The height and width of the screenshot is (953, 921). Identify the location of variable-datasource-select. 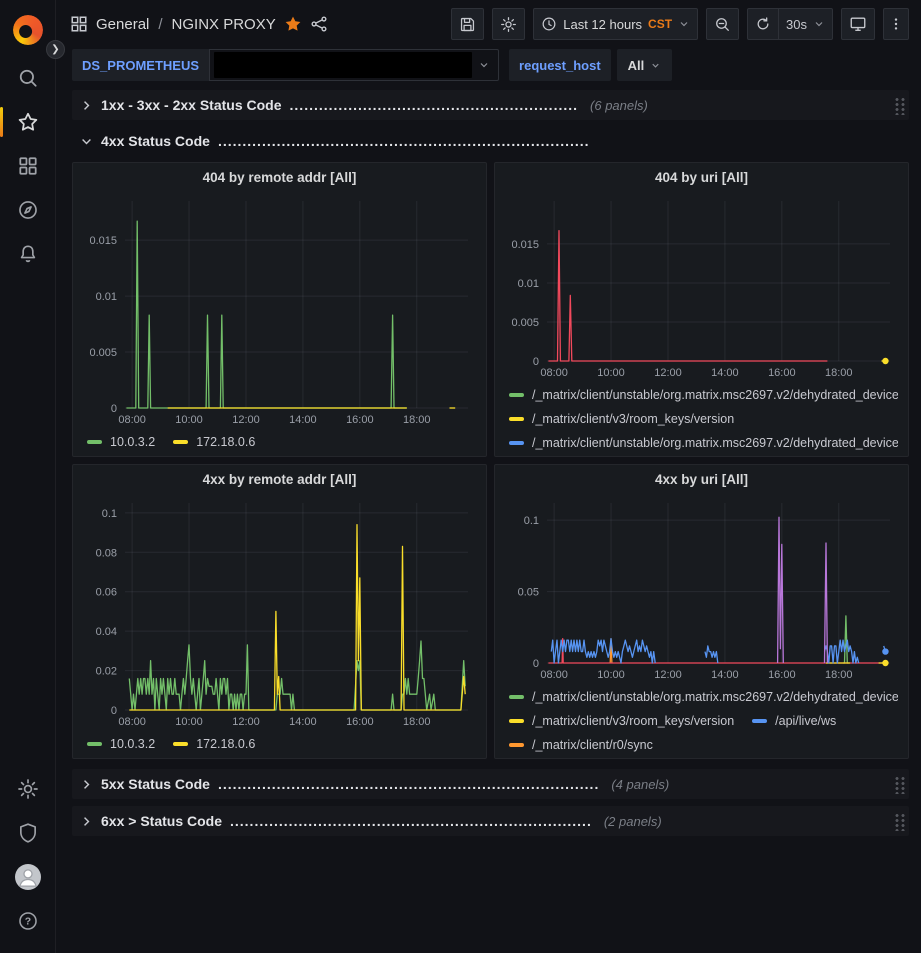
(354, 65).